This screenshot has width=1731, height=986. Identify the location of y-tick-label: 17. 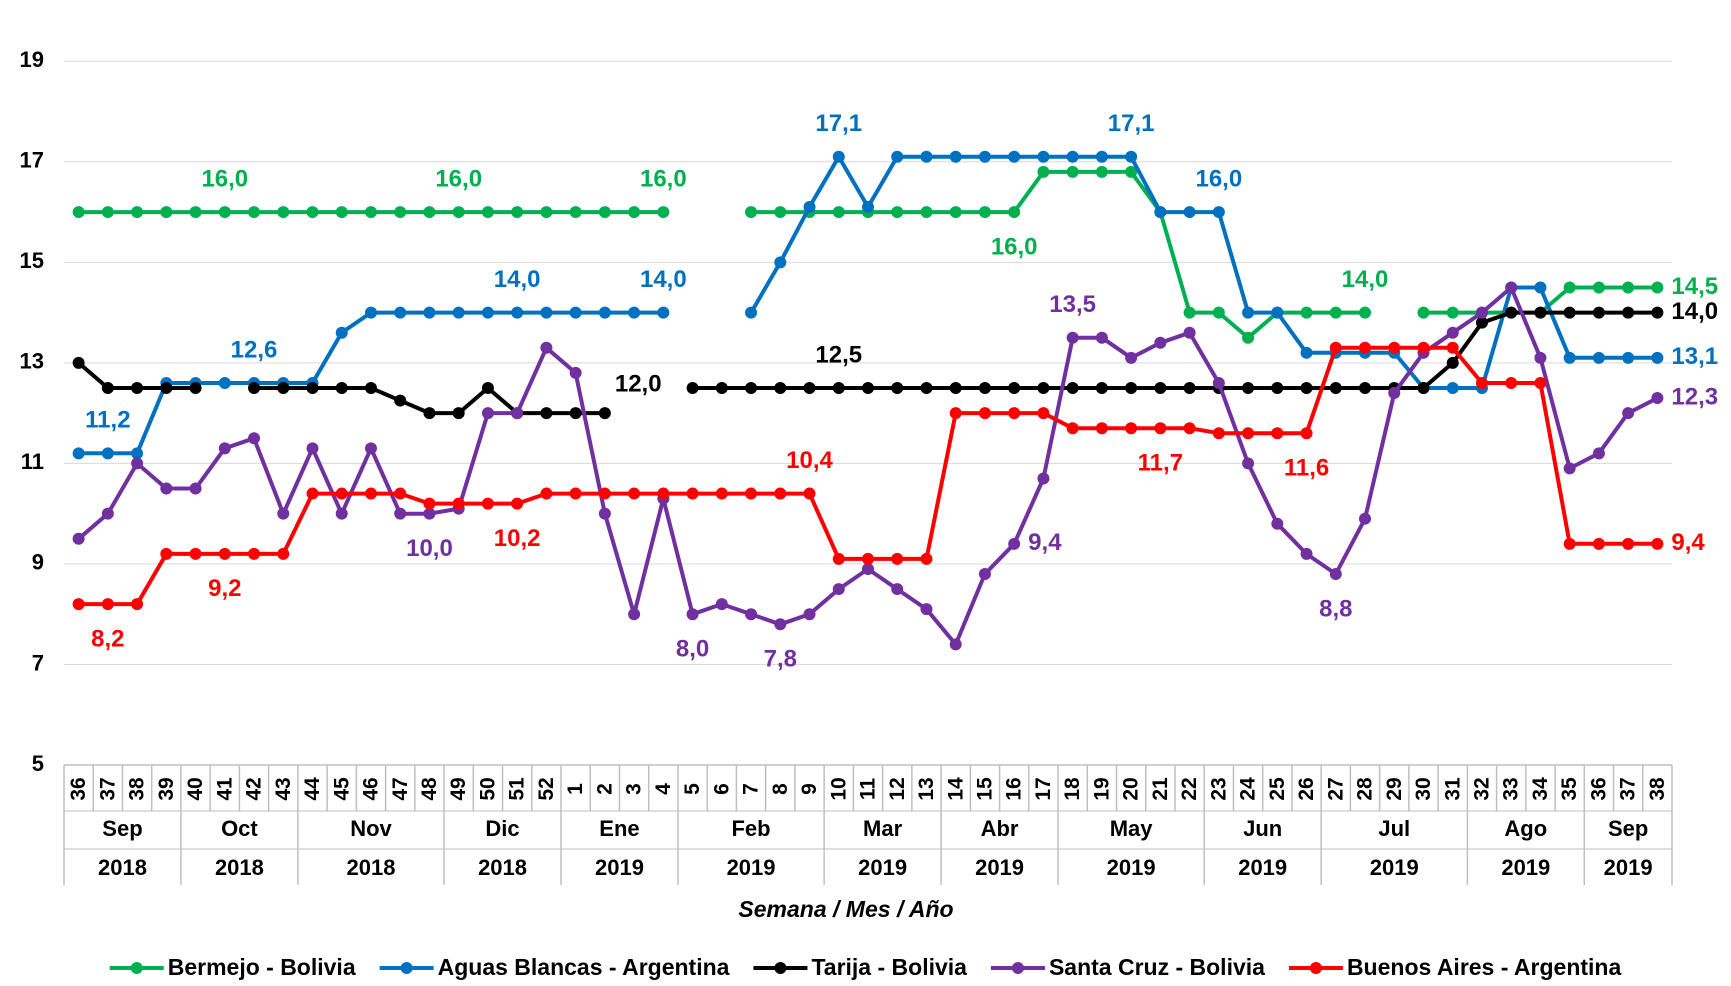
(32, 160).